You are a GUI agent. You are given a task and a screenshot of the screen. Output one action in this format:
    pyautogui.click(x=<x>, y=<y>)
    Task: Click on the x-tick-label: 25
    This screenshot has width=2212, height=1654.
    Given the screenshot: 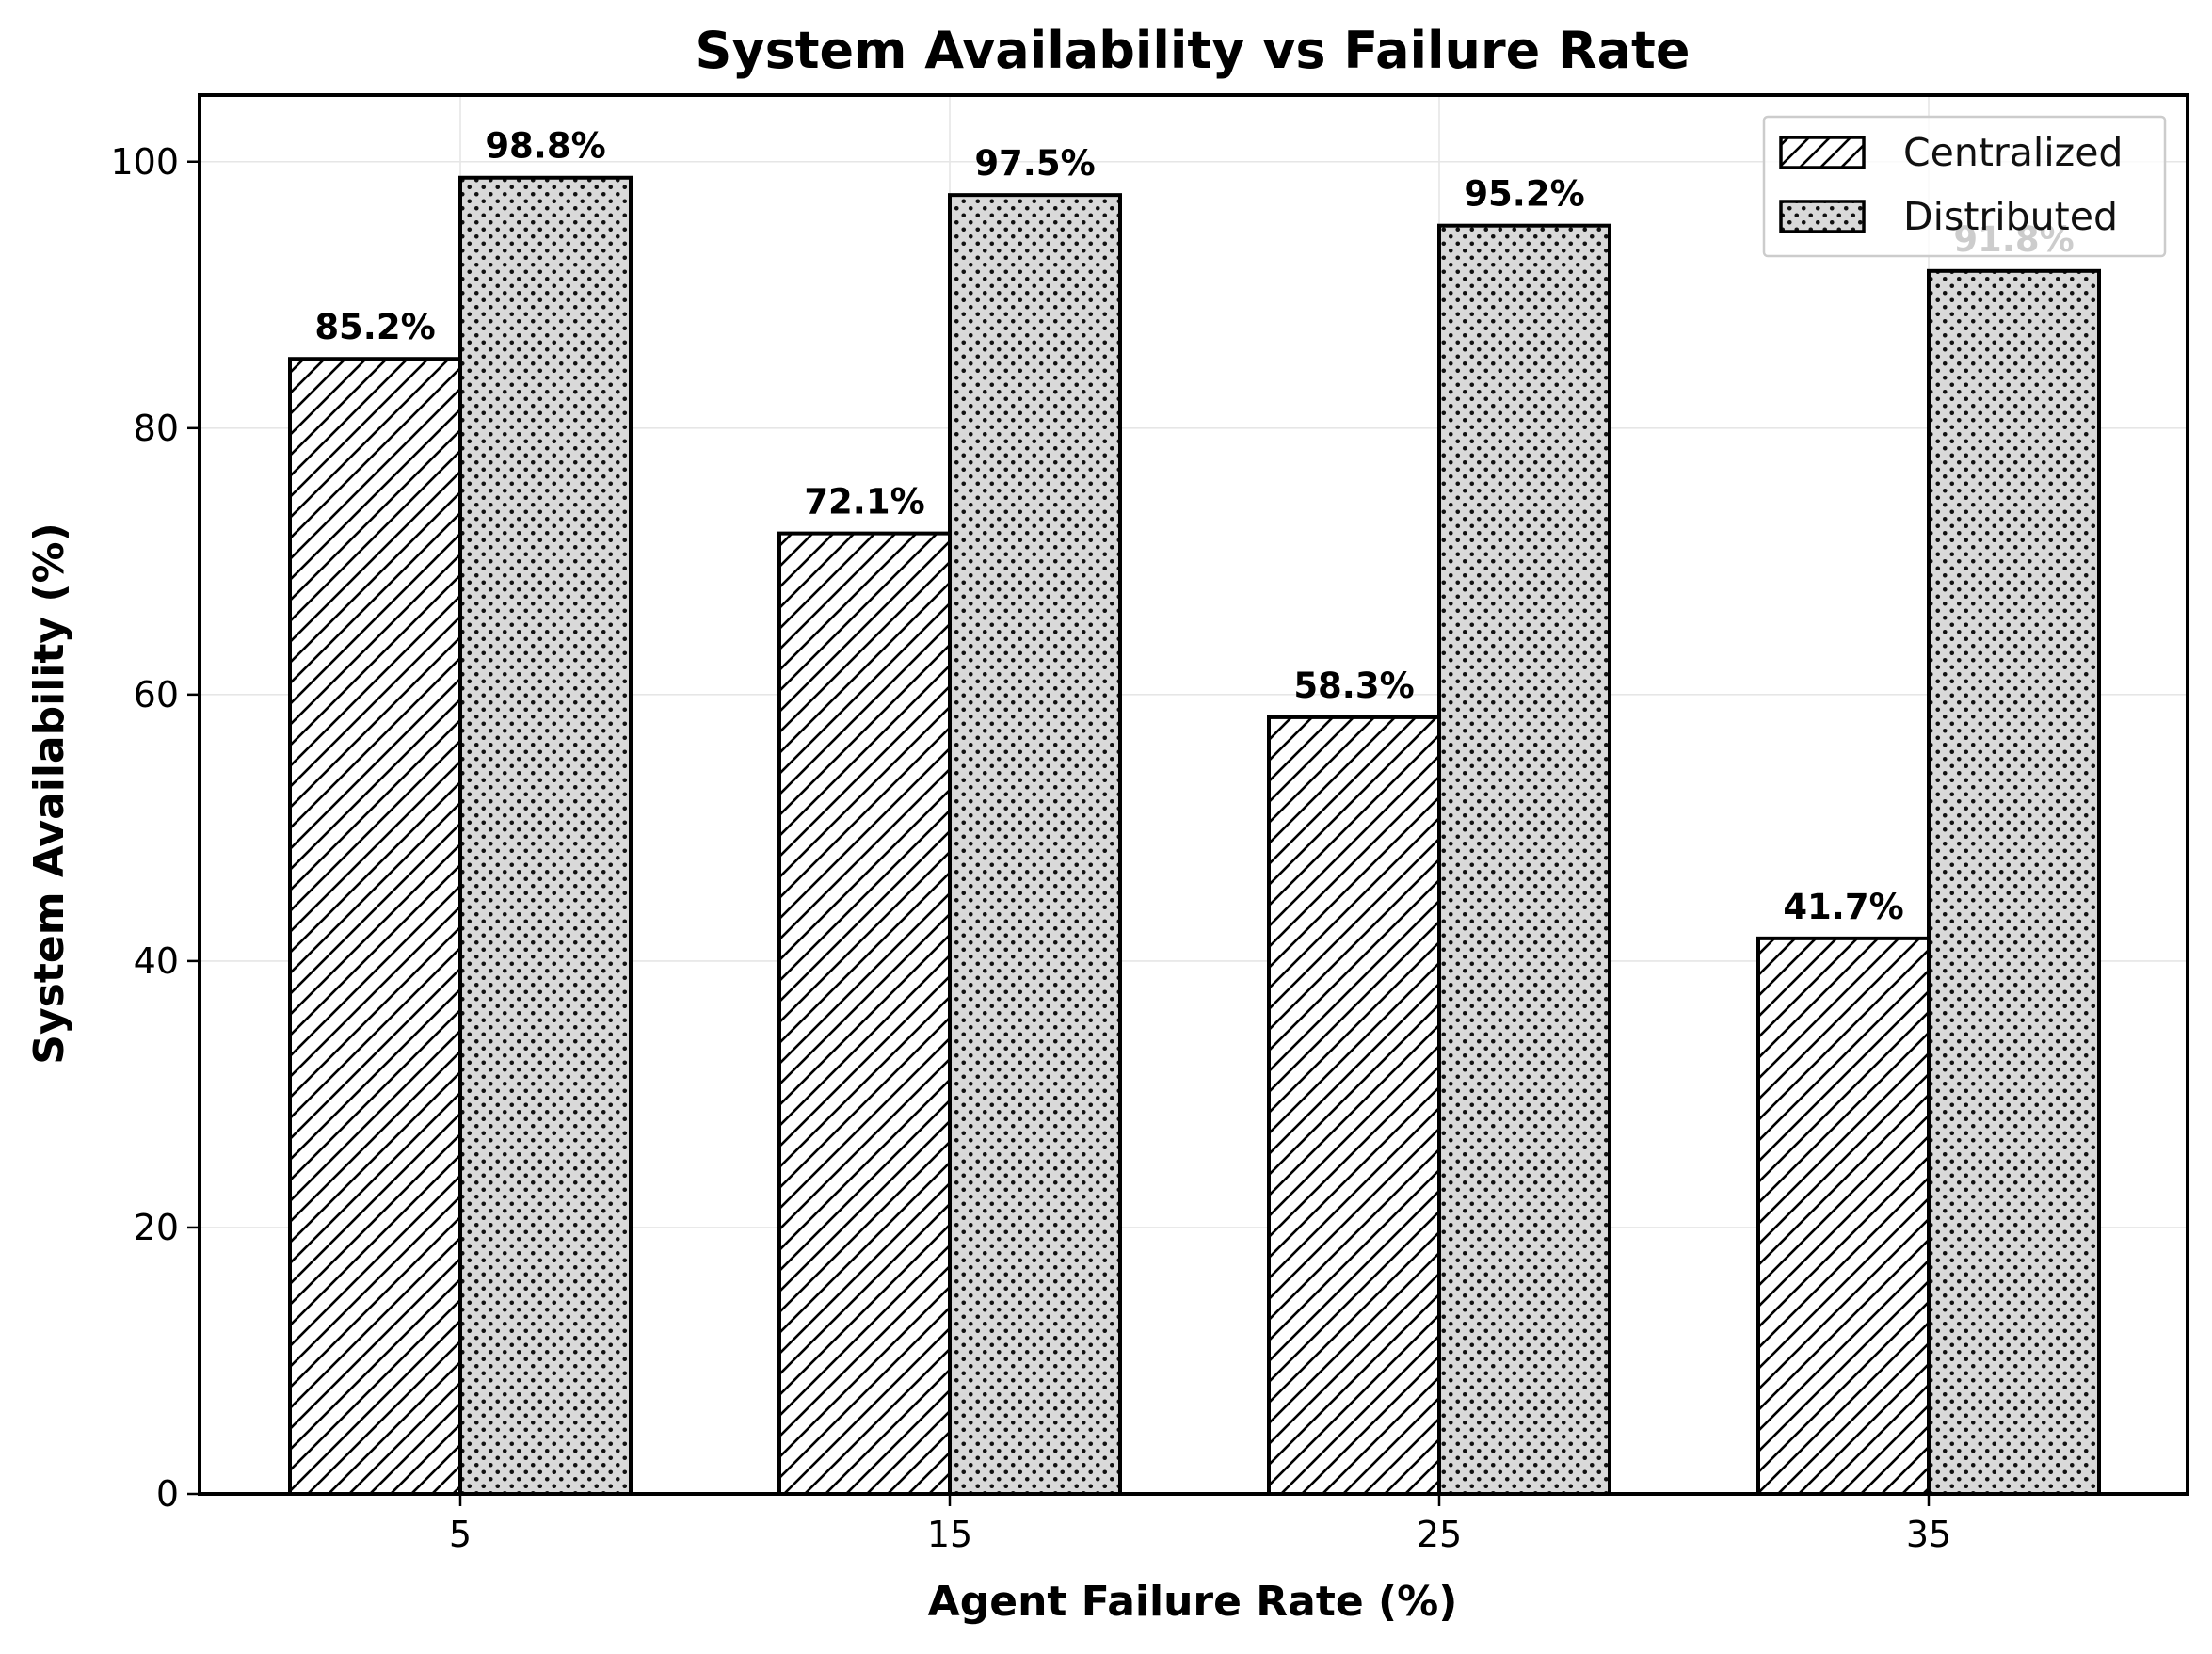 What is the action you would take?
    pyautogui.click(x=1439, y=1534)
    